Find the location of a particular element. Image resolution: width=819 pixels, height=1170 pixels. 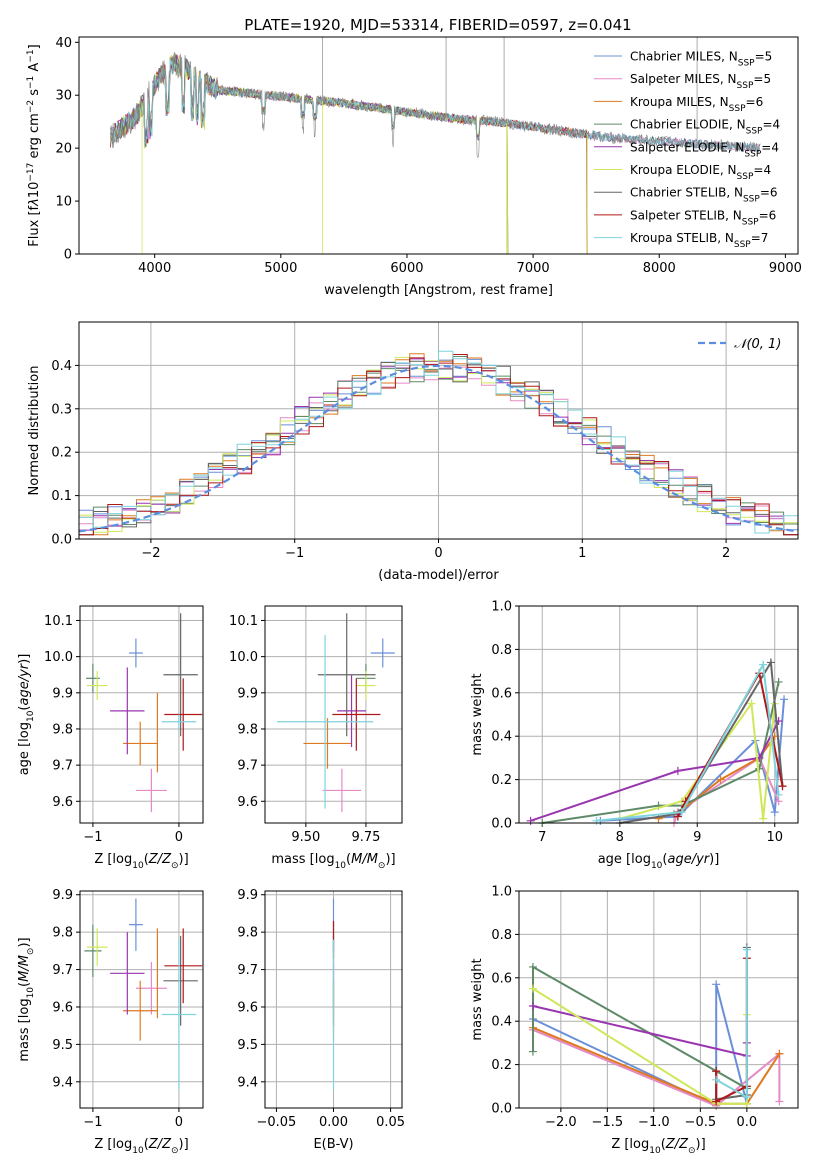

y-axis-label: mass weight is located at coordinates (477, 714).